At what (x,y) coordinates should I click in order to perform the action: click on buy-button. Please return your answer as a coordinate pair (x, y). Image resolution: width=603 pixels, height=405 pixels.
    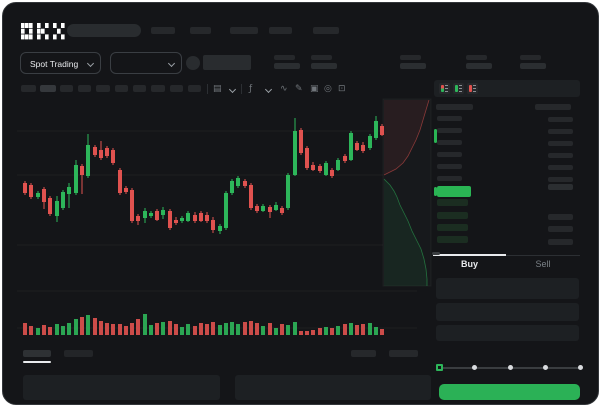
    Looking at the image, I should click on (509, 392).